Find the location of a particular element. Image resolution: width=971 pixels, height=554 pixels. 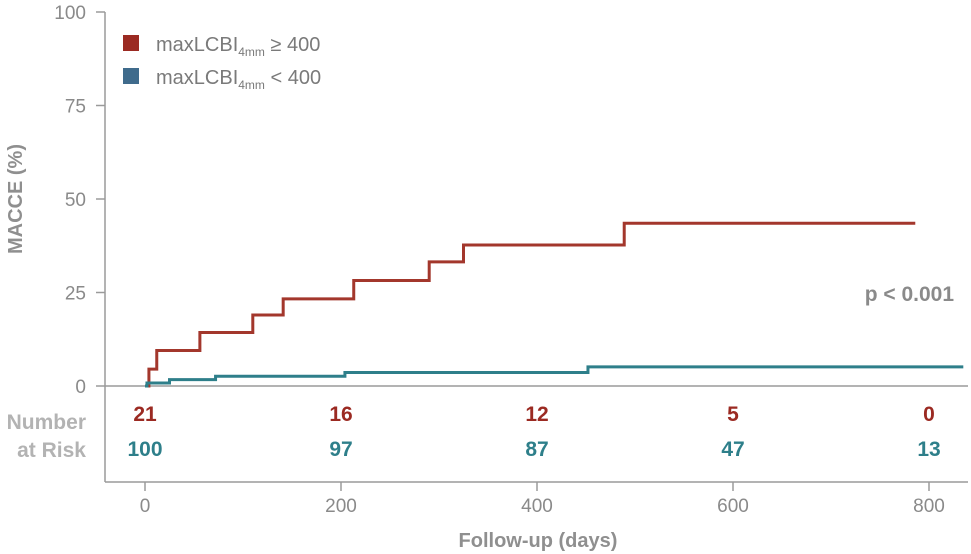

risk-value: 97 is located at coordinates (340, 449).